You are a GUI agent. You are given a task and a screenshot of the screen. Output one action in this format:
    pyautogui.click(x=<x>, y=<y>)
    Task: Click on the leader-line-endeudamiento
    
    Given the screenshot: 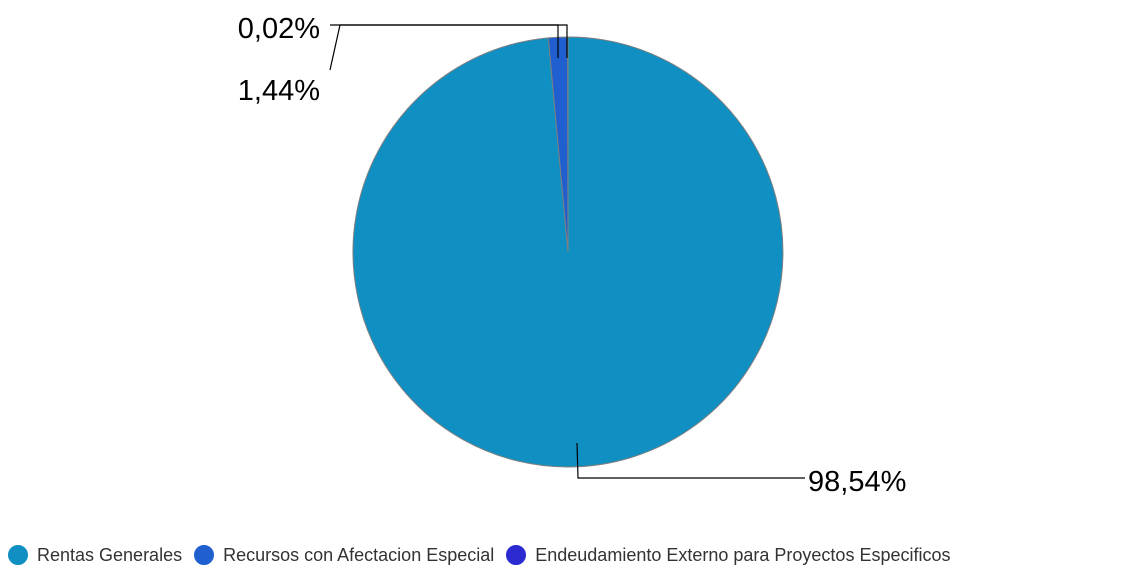 What is the action you would take?
    pyautogui.click(x=449, y=41)
    